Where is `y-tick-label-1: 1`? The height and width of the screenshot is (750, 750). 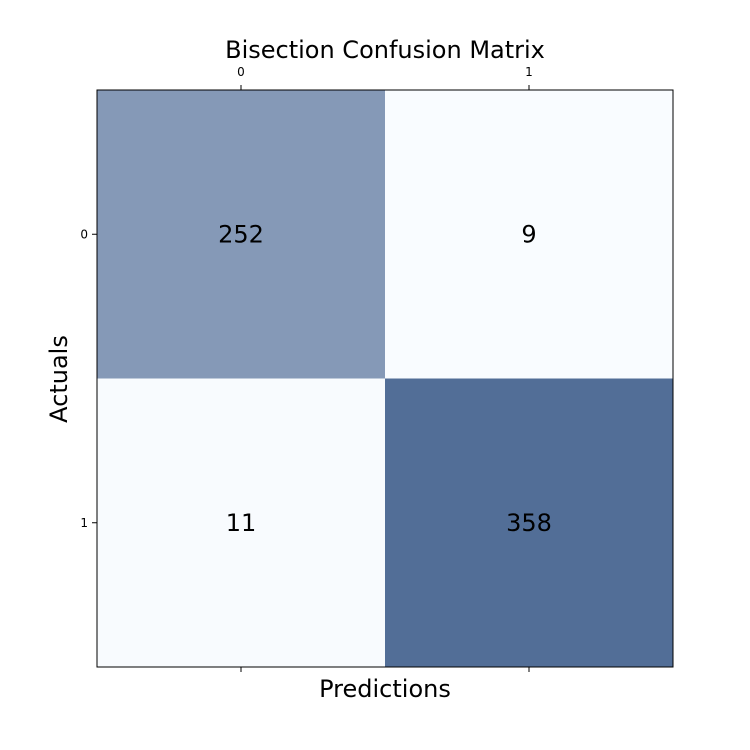 y-tick-label-1: 1 is located at coordinates (84, 523).